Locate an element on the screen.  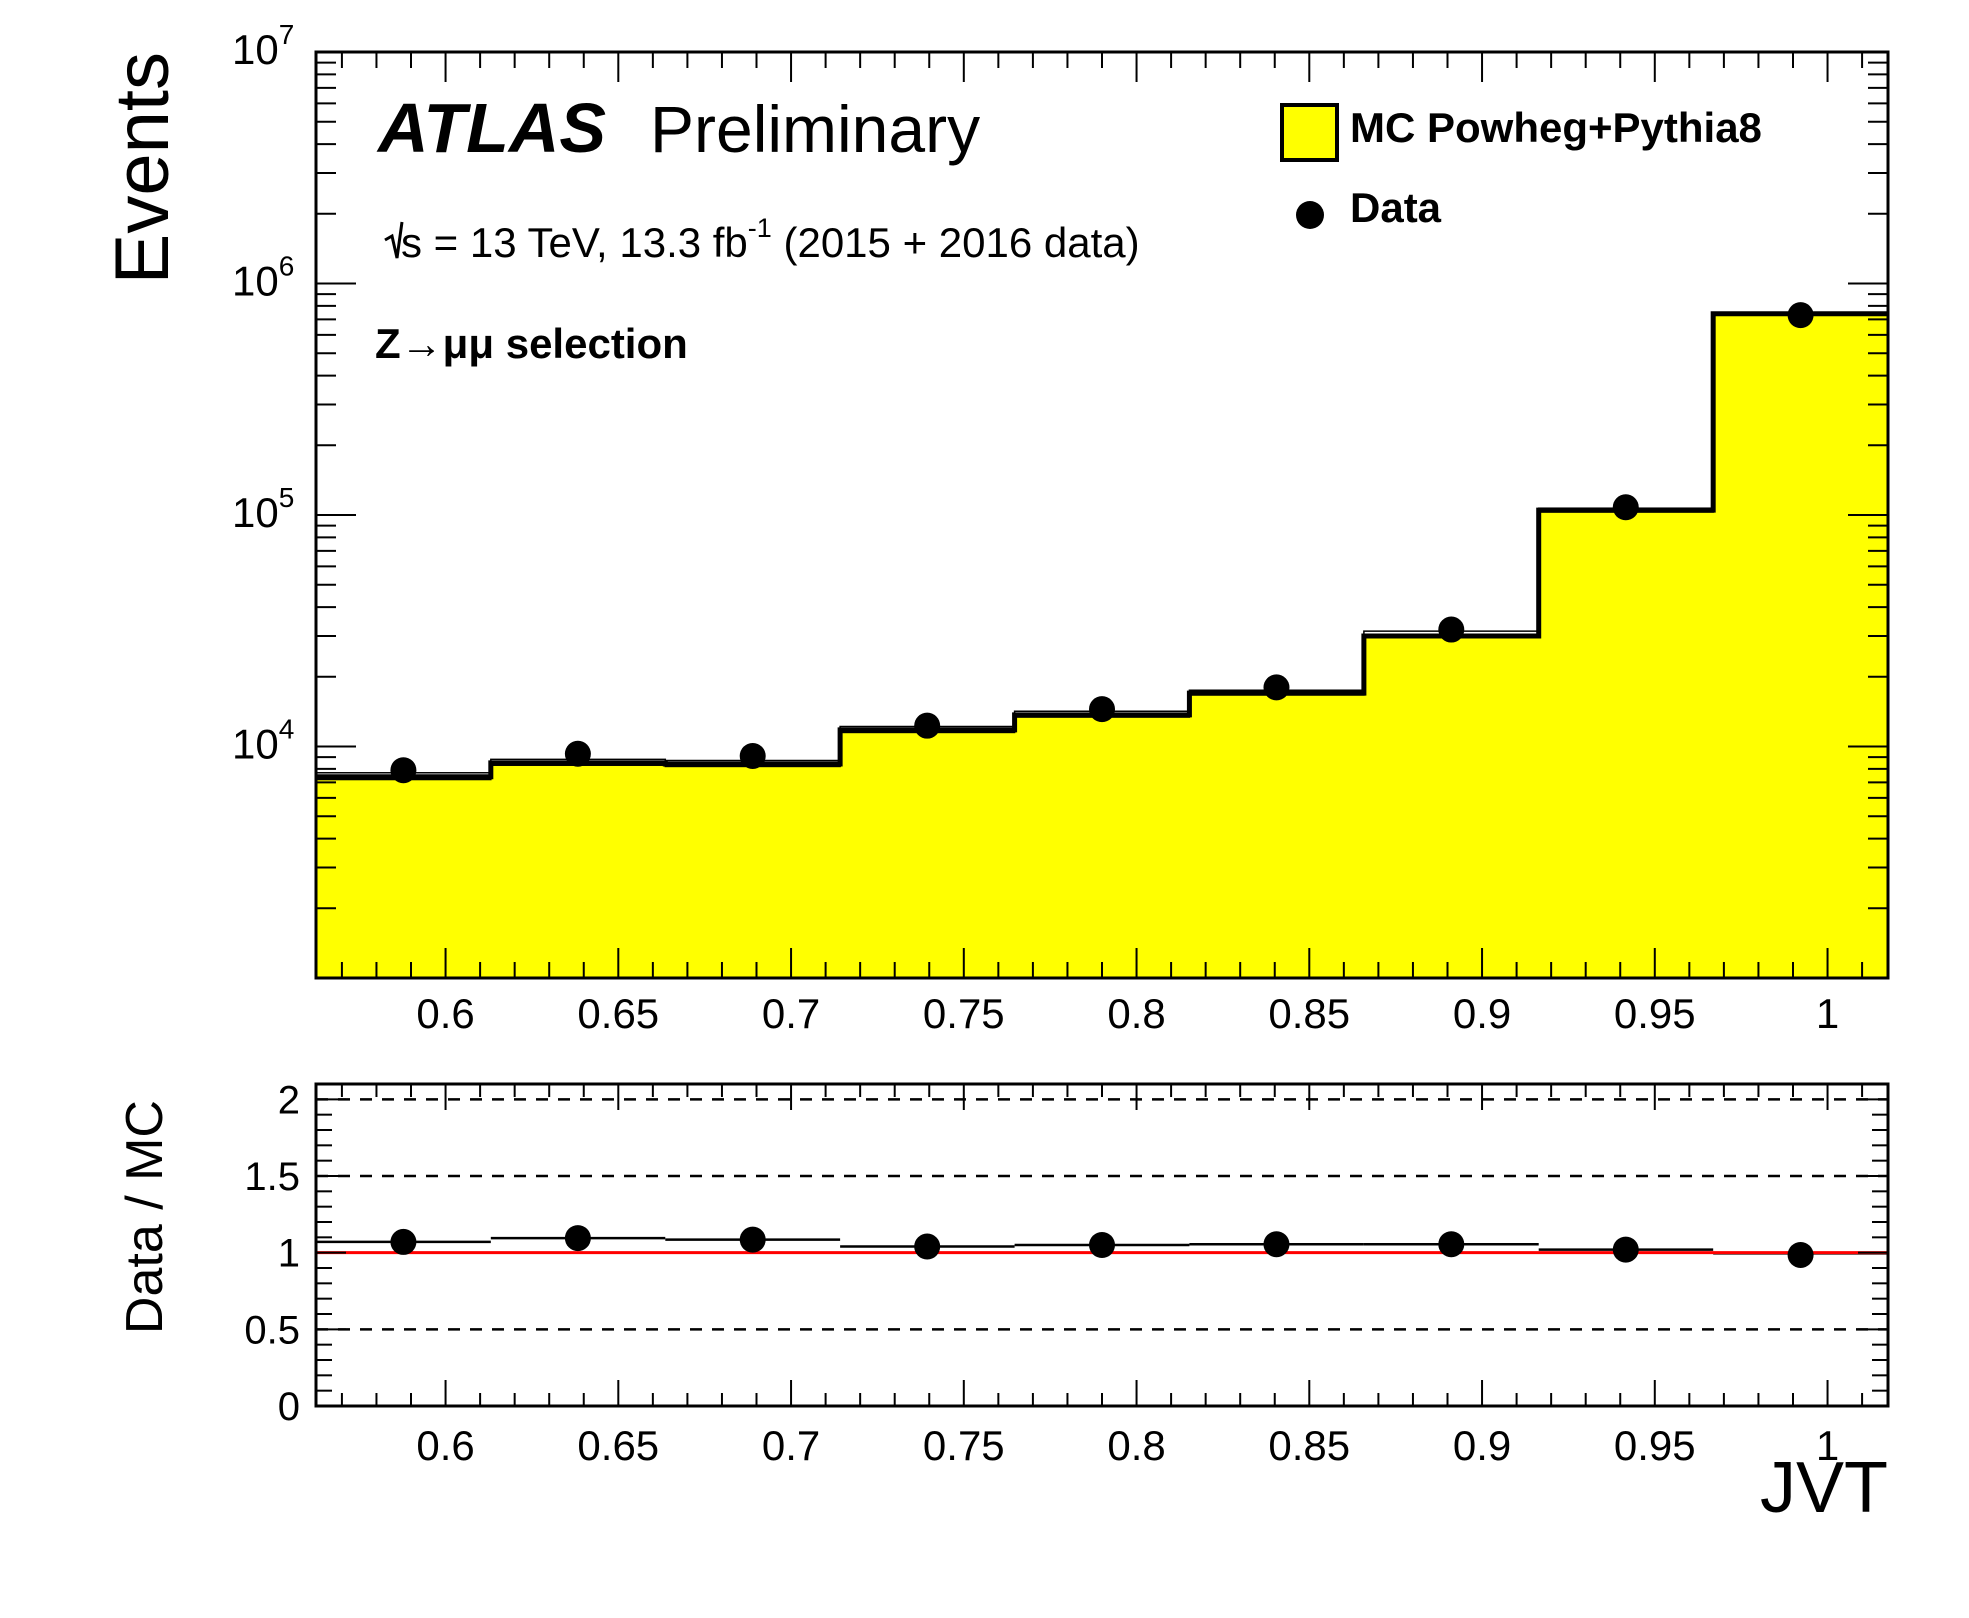
ratio-dashed-lines is located at coordinates (1102, 1214).